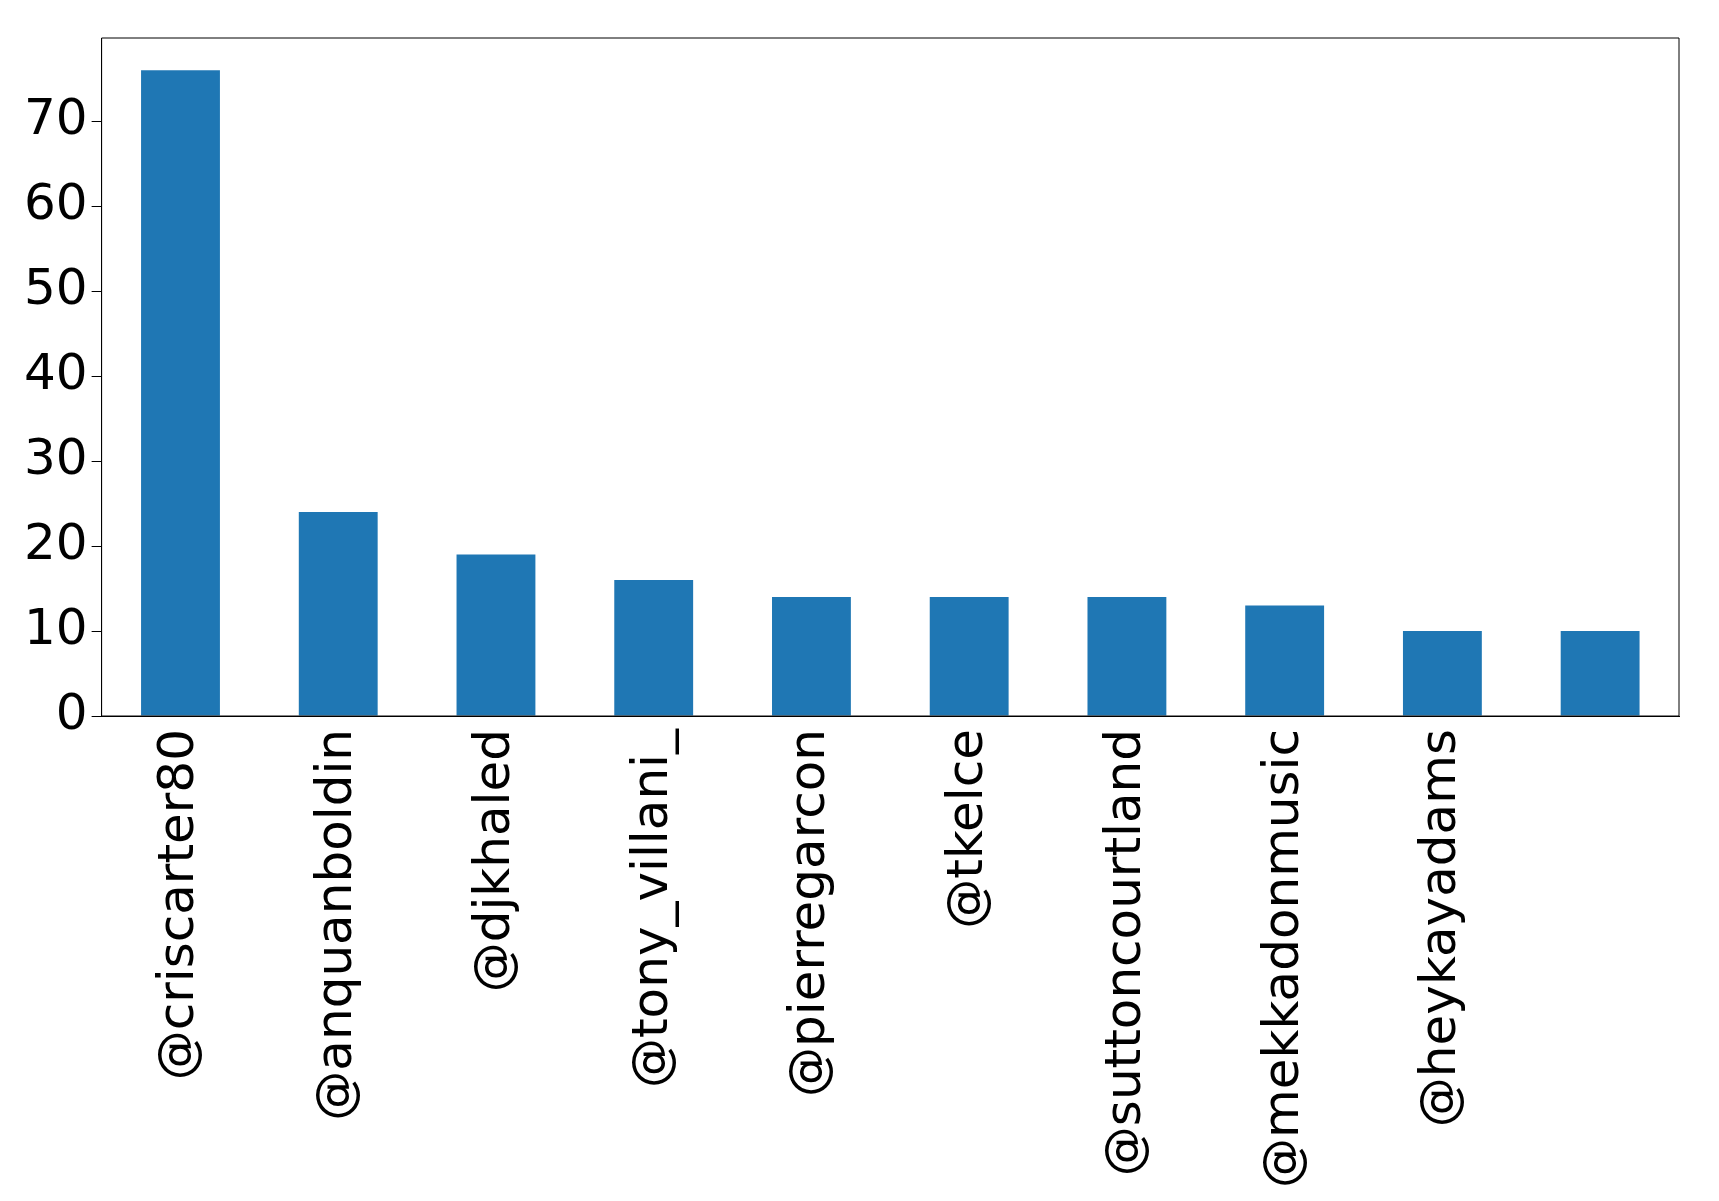  Describe the element at coordinates (56, 287) in the screenshot. I see `y-tick-label: 50` at that location.